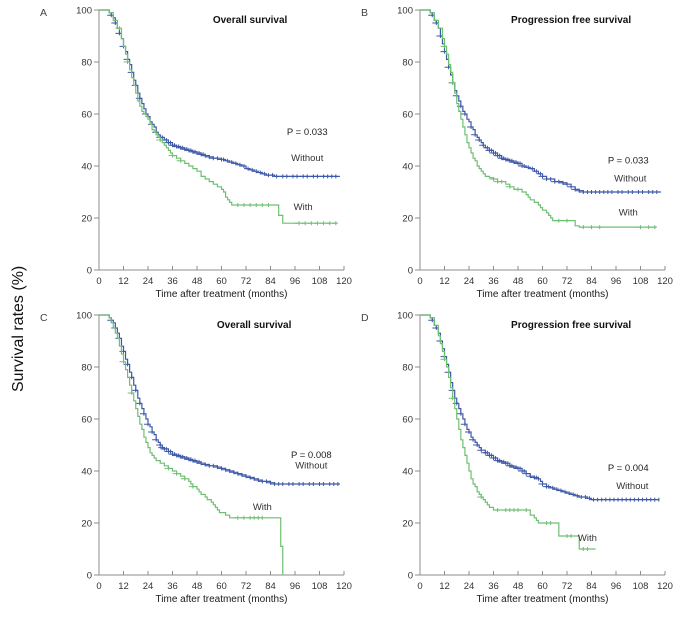  What do you see at coordinates (365, 318) in the screenshot?
I see `panel-d-letter: D` at bounding box center [365, 318].